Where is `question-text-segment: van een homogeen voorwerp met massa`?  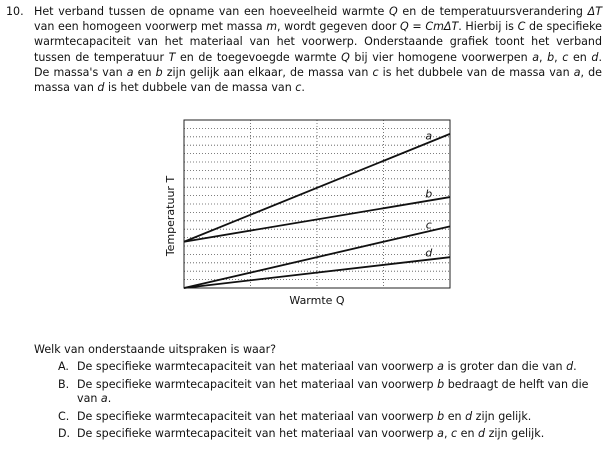
question-text-segment: van een homogeen voorwerp met massa is located at coordinates (150, 27).